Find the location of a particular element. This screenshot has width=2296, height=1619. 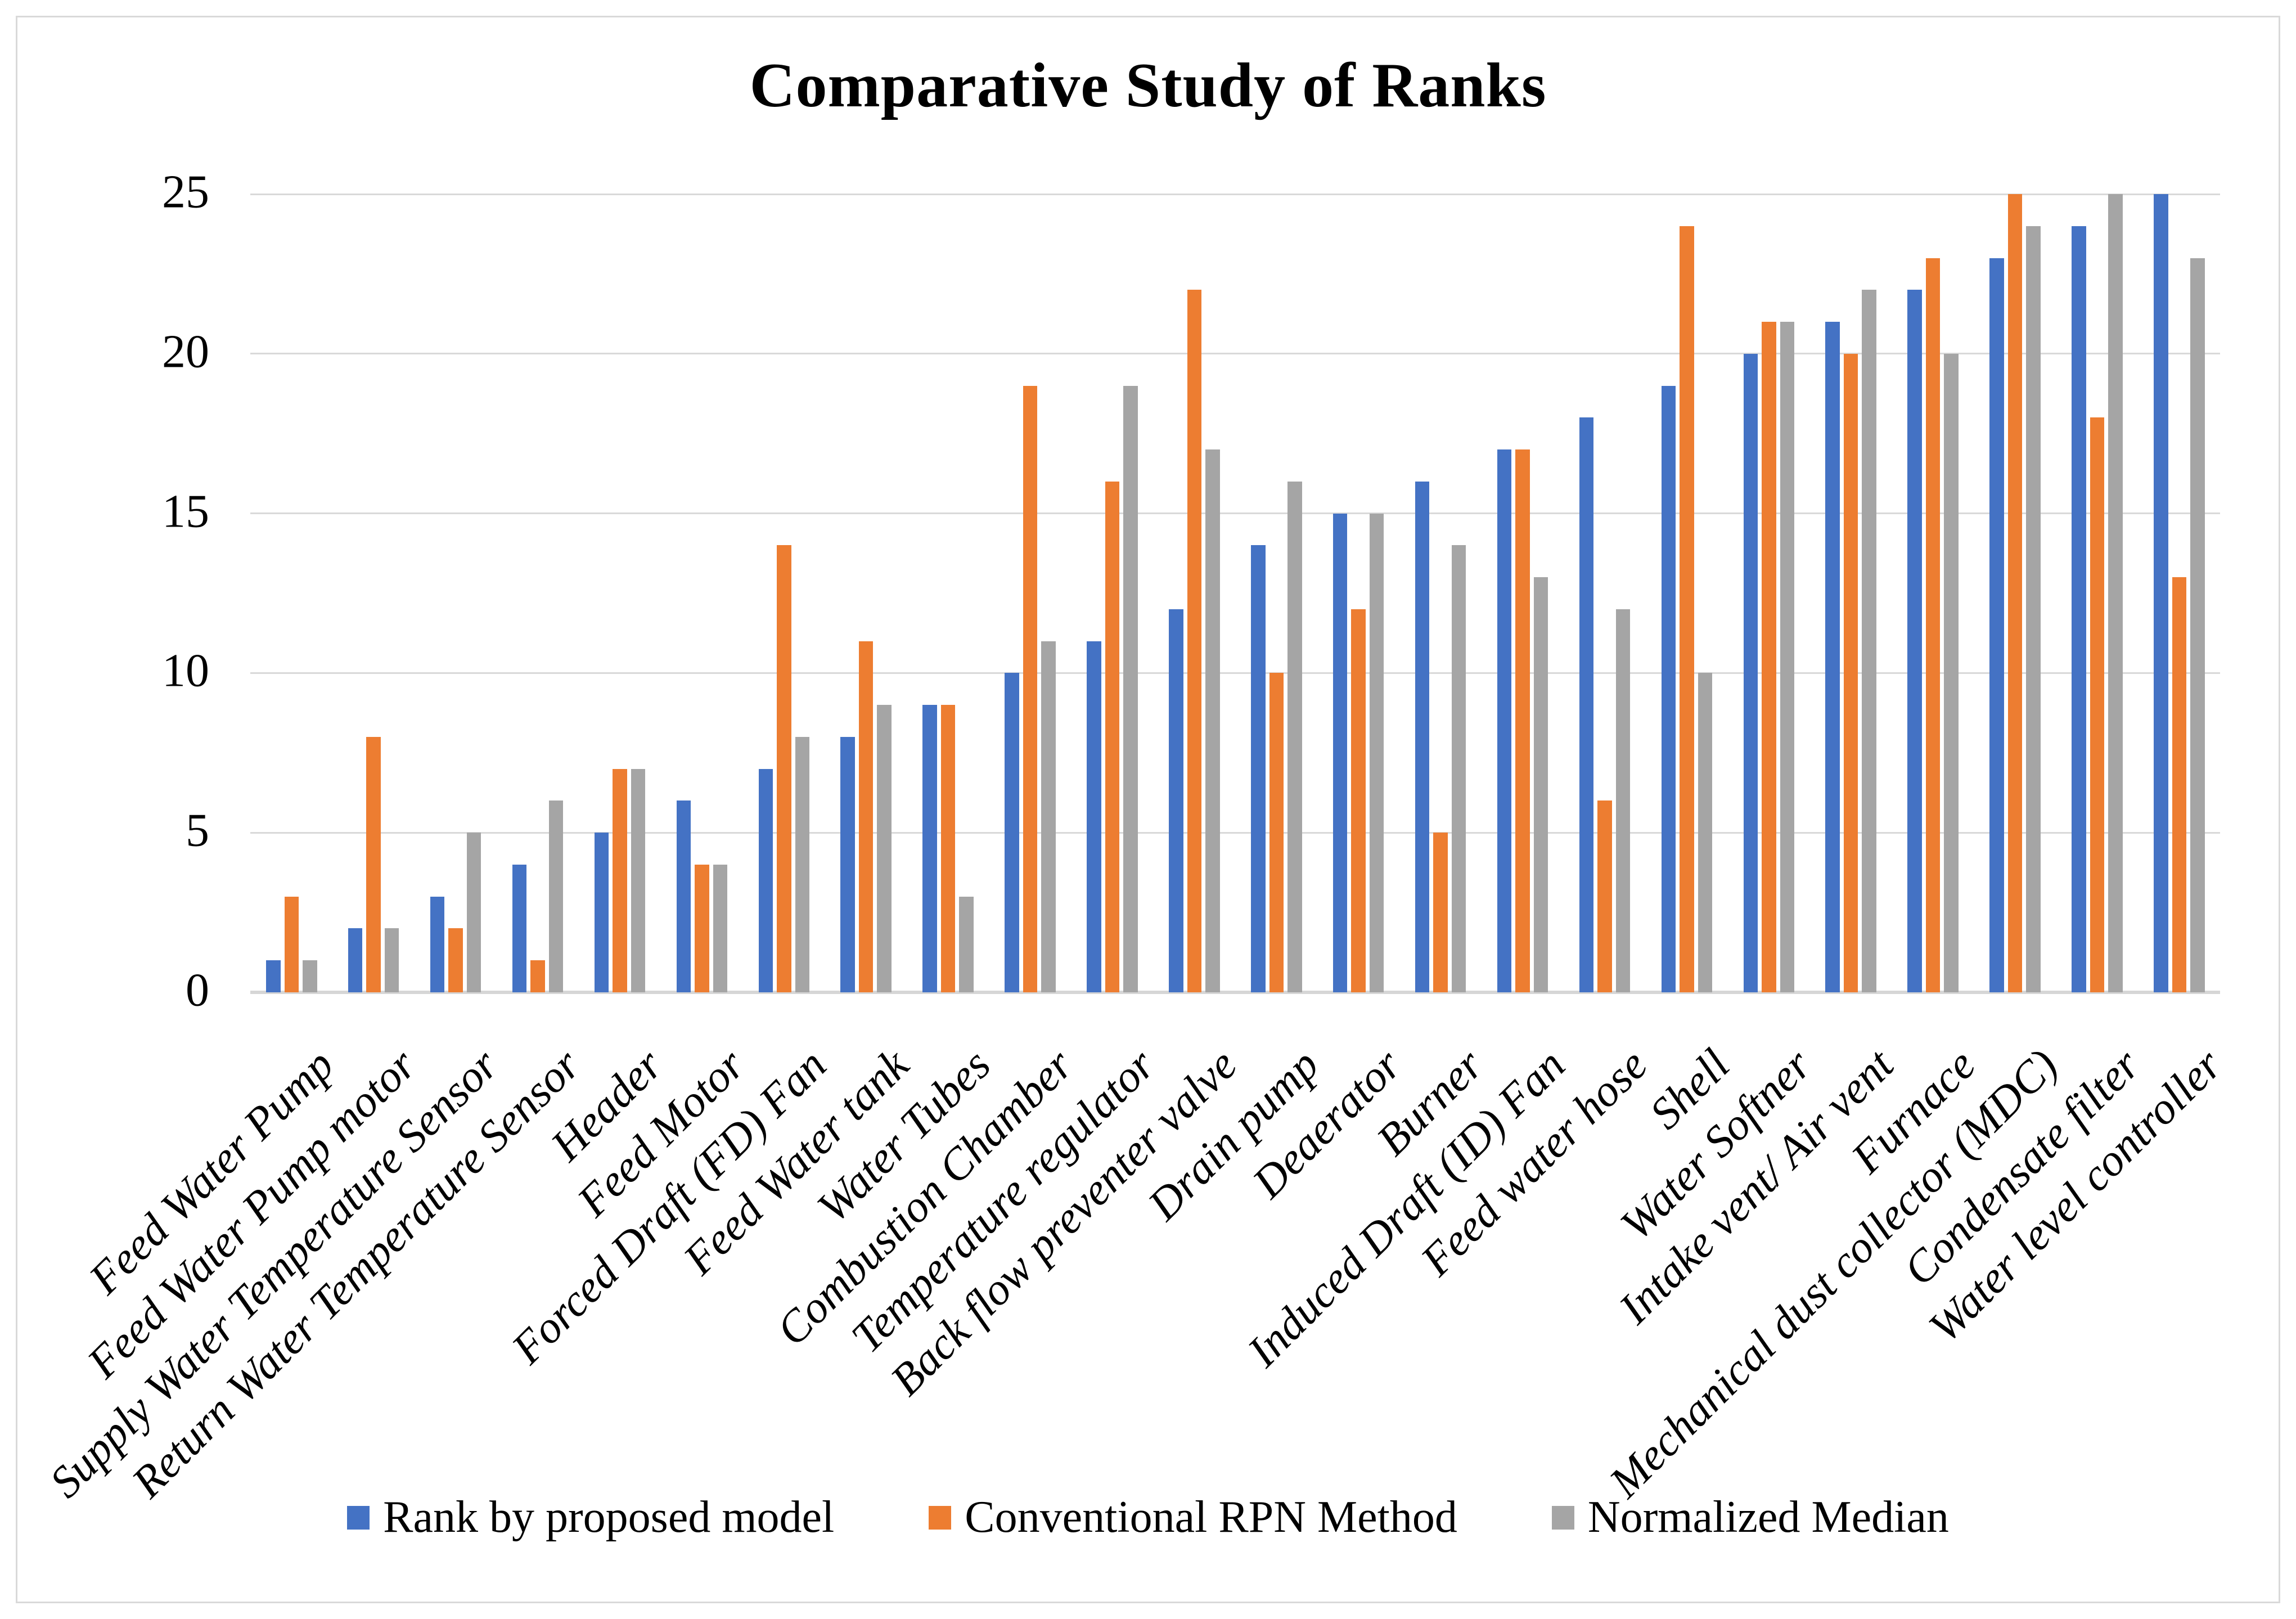

legend-item: Conventional RPN Method is located at coordinates (1193, 1517).